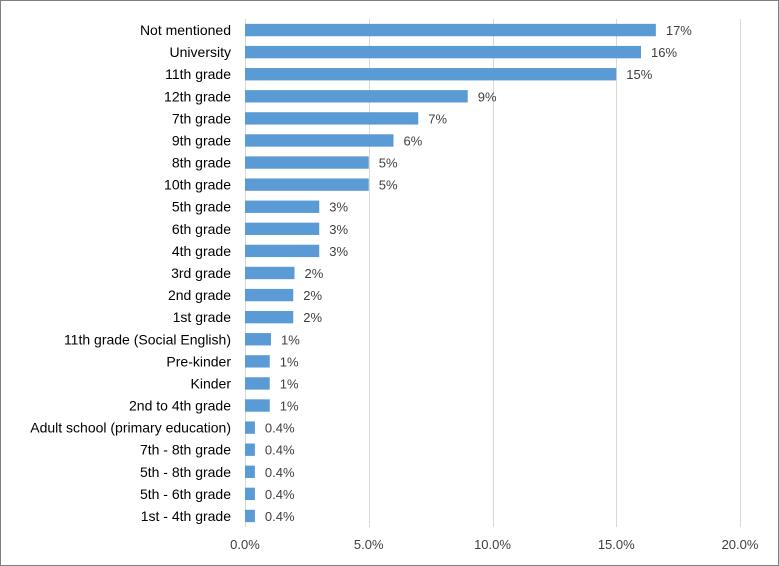 The height and width of the screenshot is (566, 779). What do you see at coordinates (616, 544) in the screenshot?
I see `x-tick-label: 15.0%` at bounding box center [616, 544].